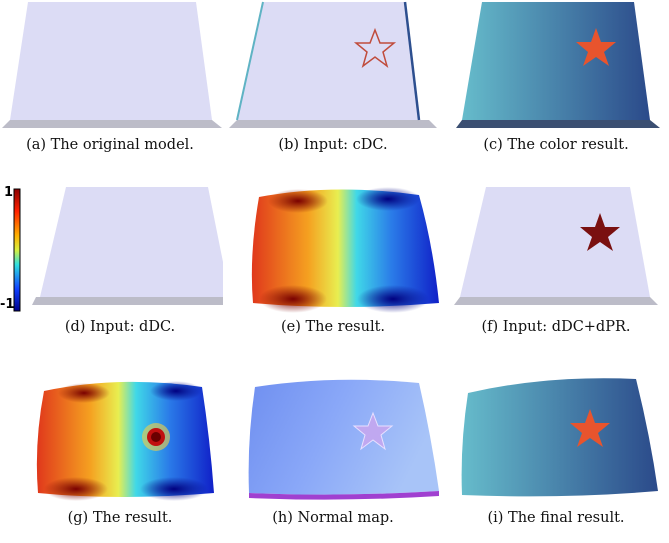  I want to click on panel-c: (c) The color result., so click(557, 86).